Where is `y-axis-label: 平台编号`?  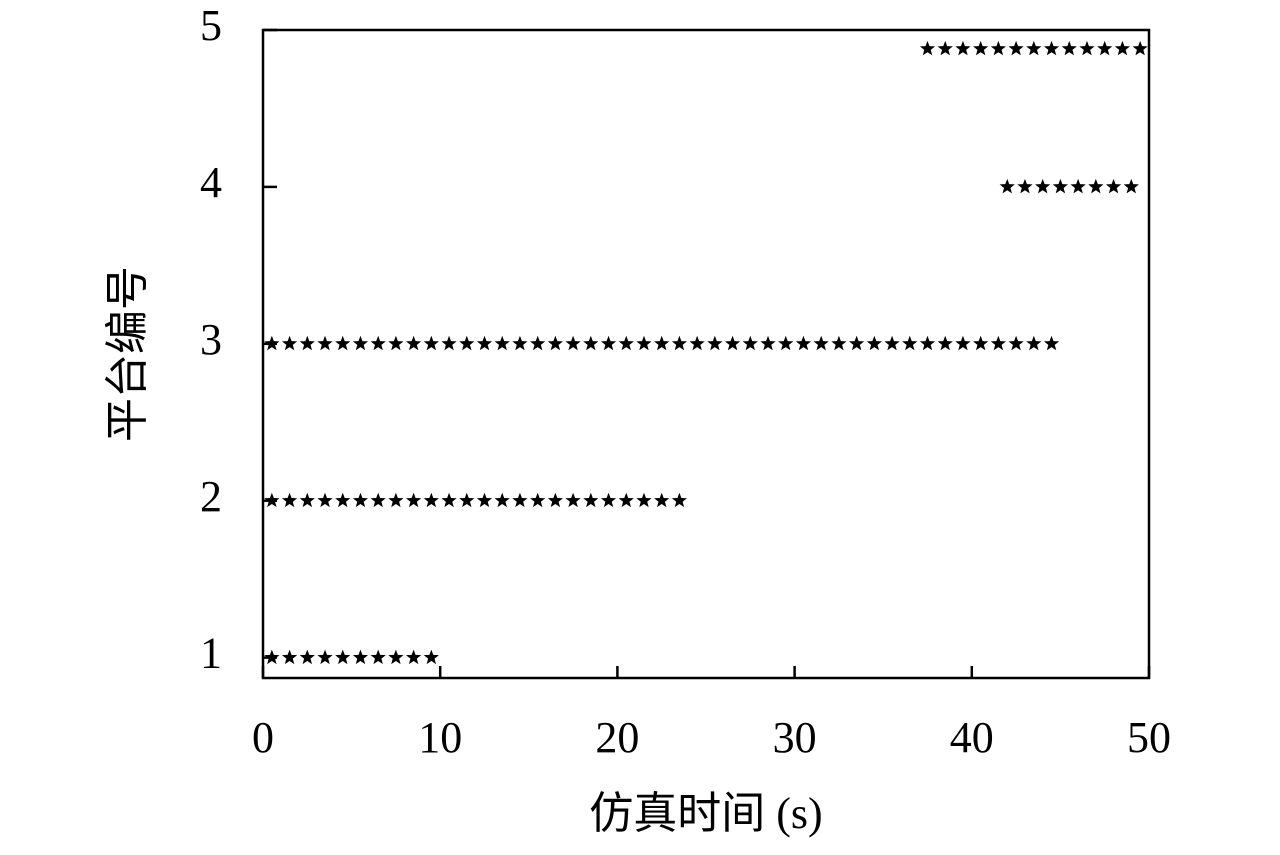 y-axis-label: 平台编号 is located at coordinates (127, 354).